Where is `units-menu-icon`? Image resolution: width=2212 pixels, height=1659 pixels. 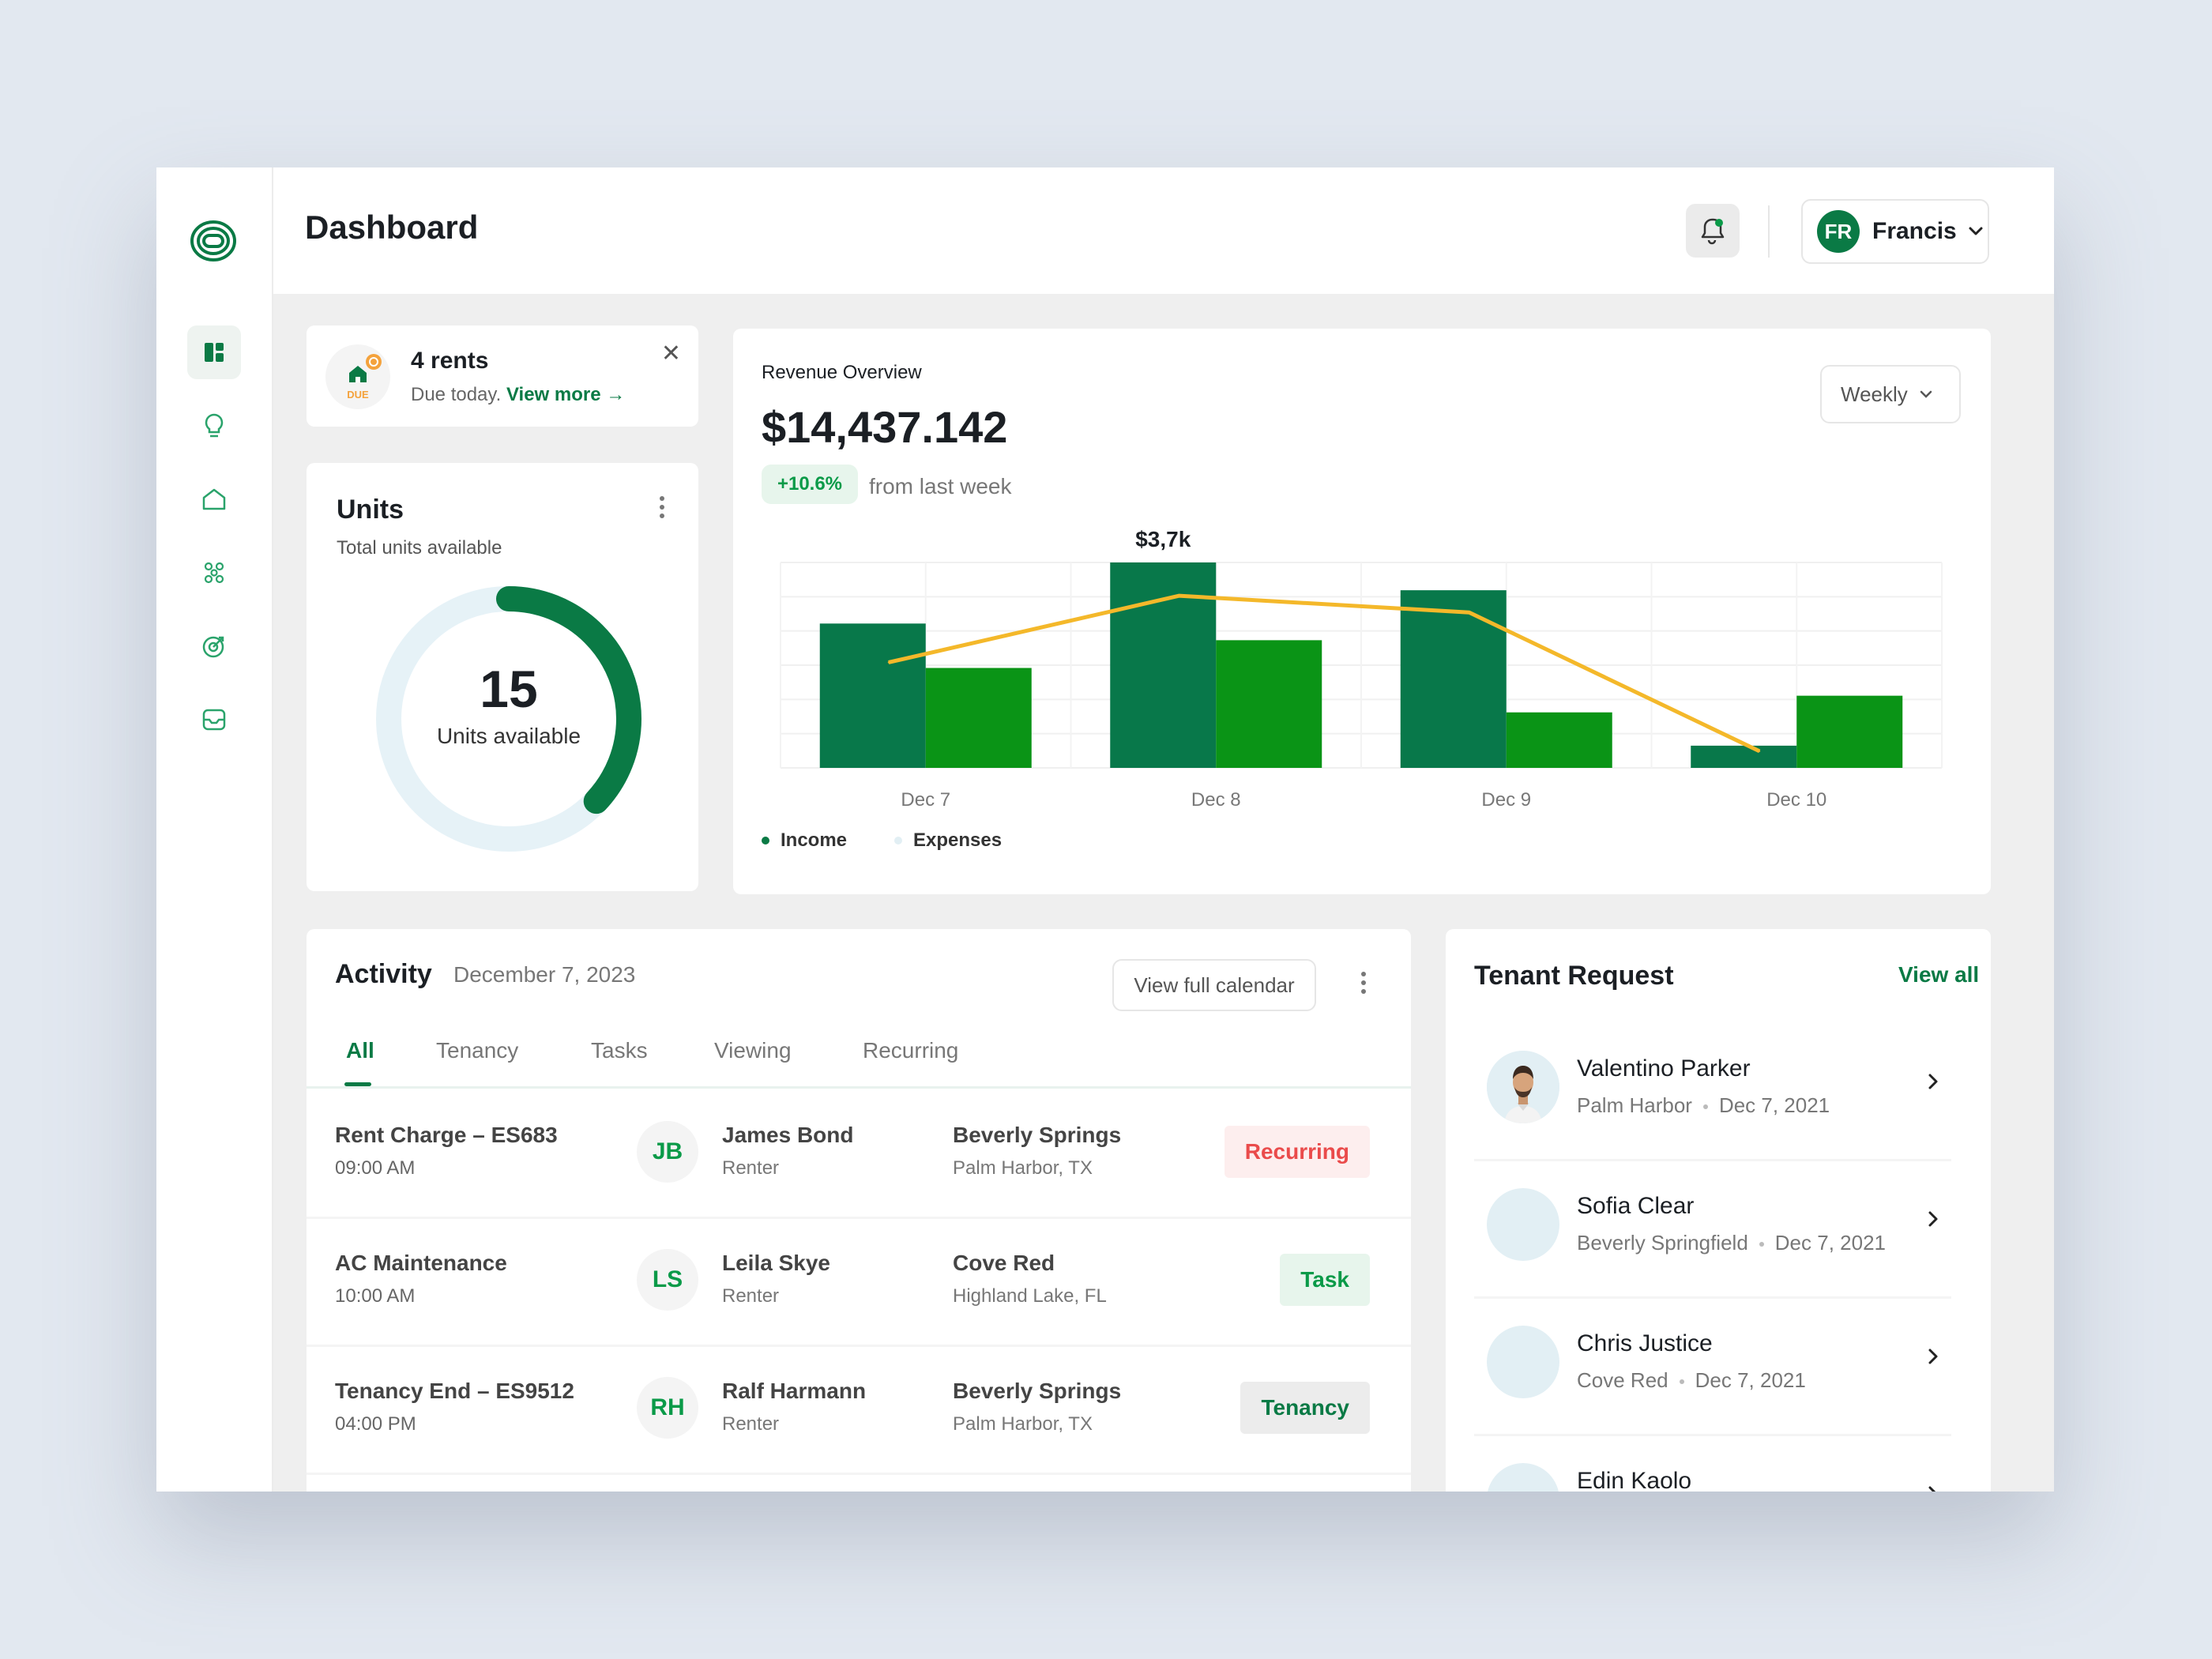
units-menu-icon is located at coordinates (662, 507).